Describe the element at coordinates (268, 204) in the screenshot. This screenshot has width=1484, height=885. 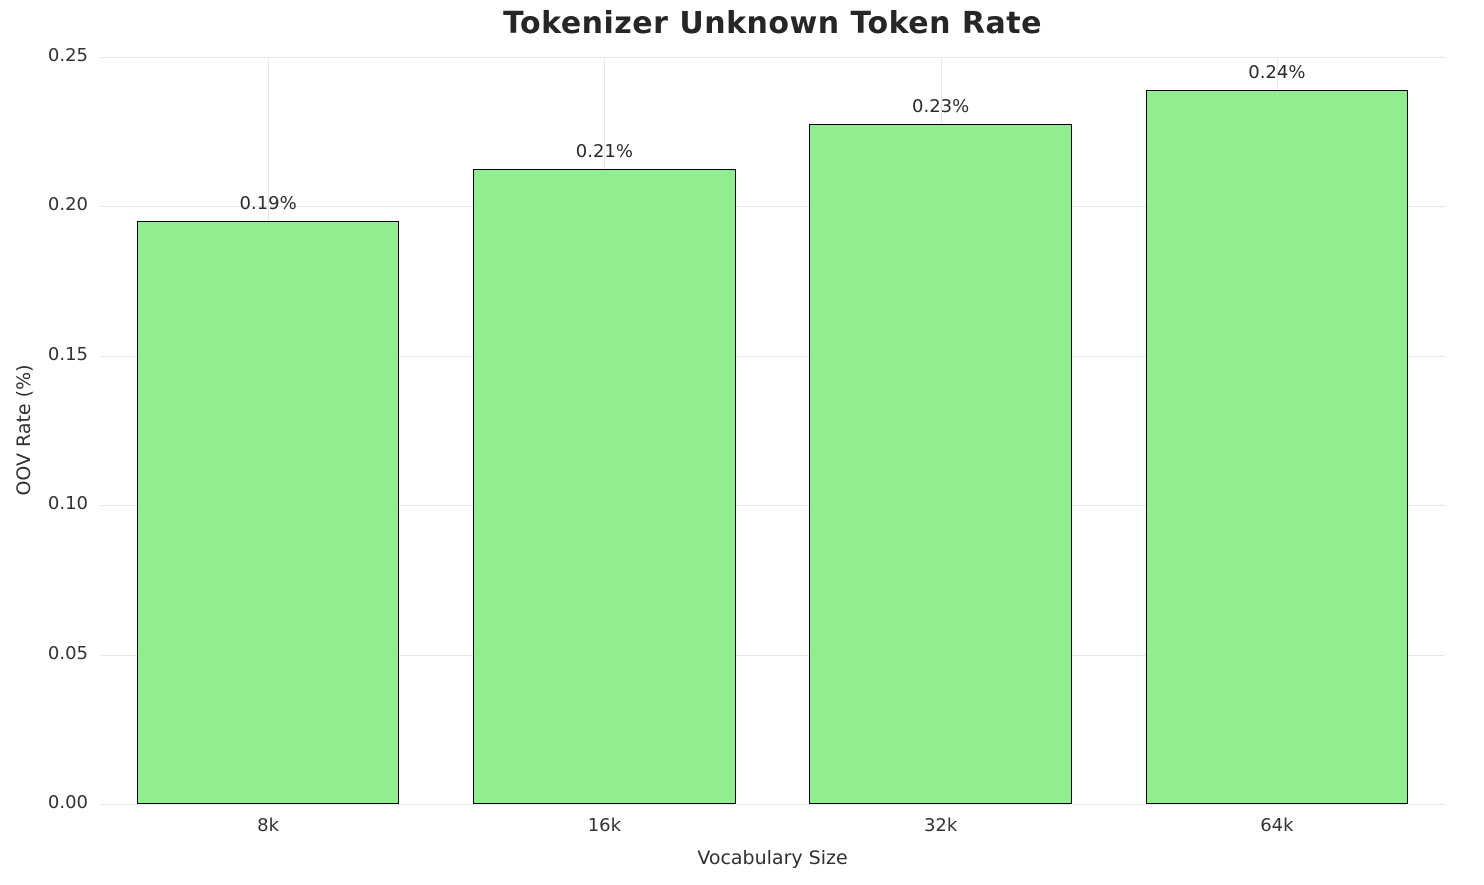
I see `bar-value-label: 0.19%` at that location.